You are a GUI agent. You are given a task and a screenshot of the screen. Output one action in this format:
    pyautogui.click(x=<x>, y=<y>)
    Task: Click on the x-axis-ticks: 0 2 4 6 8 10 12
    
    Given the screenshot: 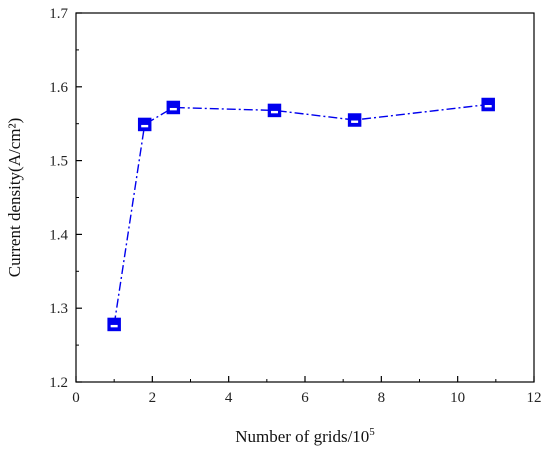 What is the action you would take?
    pyautogui.click(x=307, y=391)
    